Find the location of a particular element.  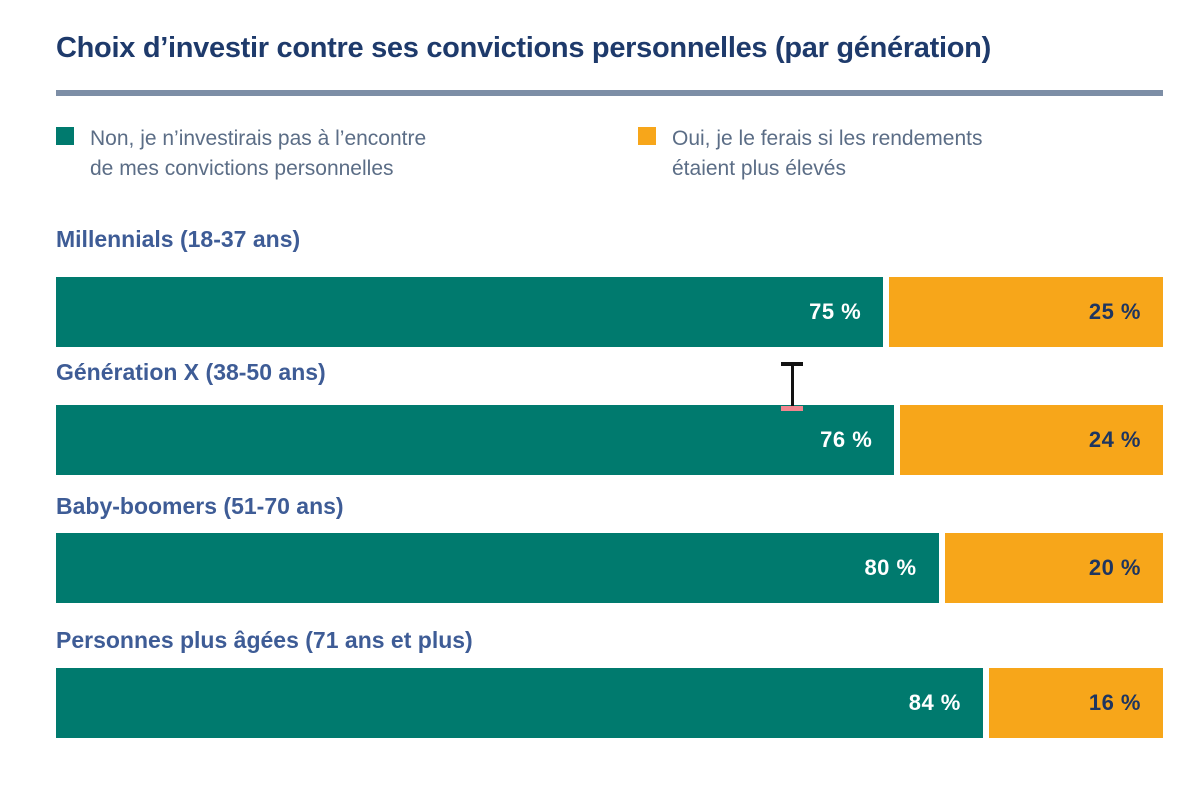

bar-segment-no: 84 % is located at coordinates (519, 703).